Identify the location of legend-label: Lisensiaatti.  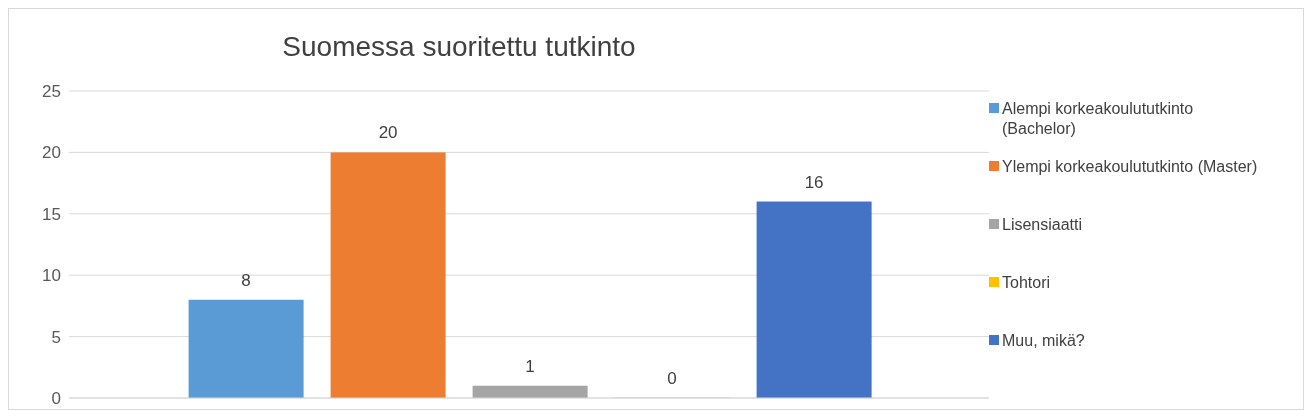
(1042, 224).